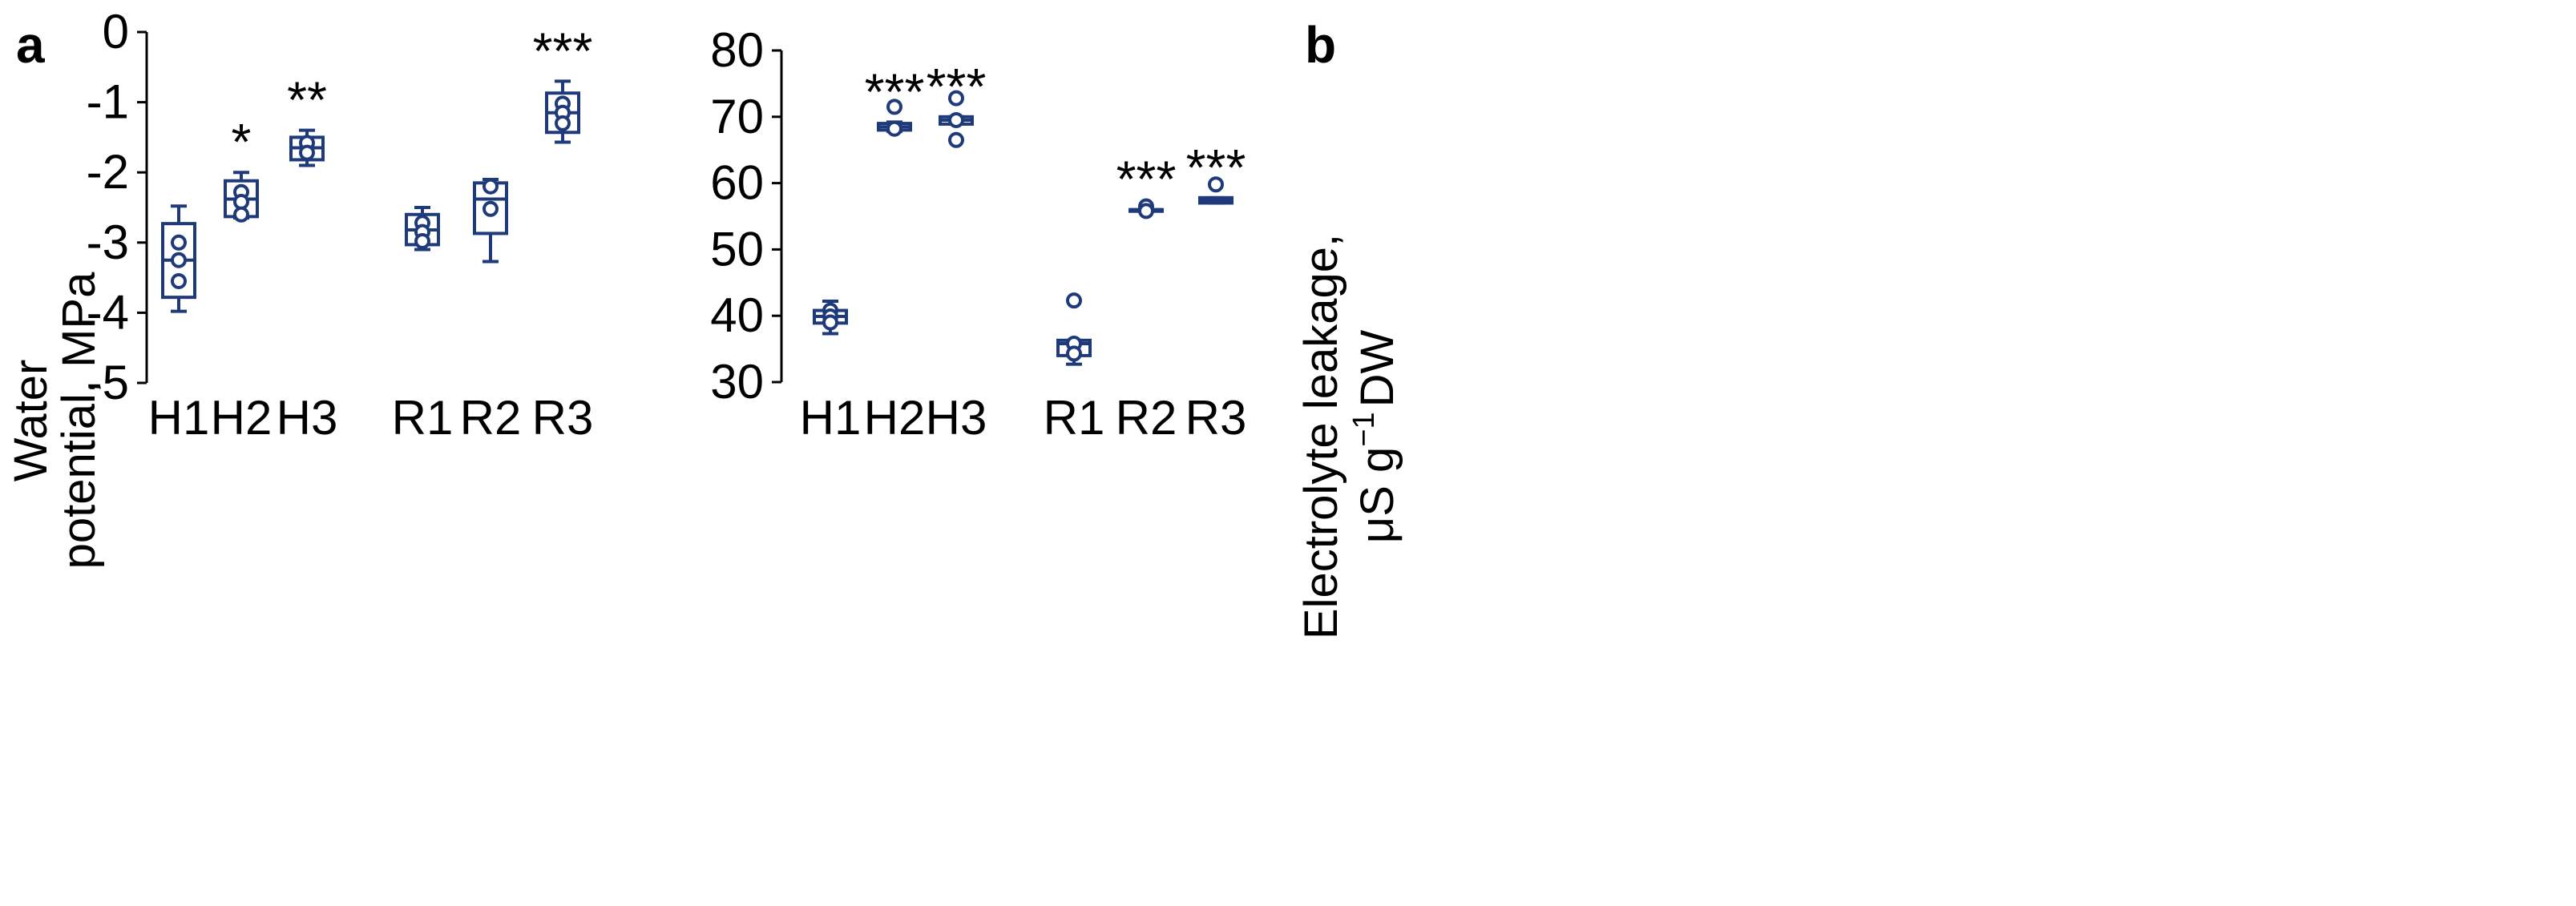 The height and width of the screenshot is (906, 2576). I want to click on panel-b-y-tick-label: 30, so click(737, 382).